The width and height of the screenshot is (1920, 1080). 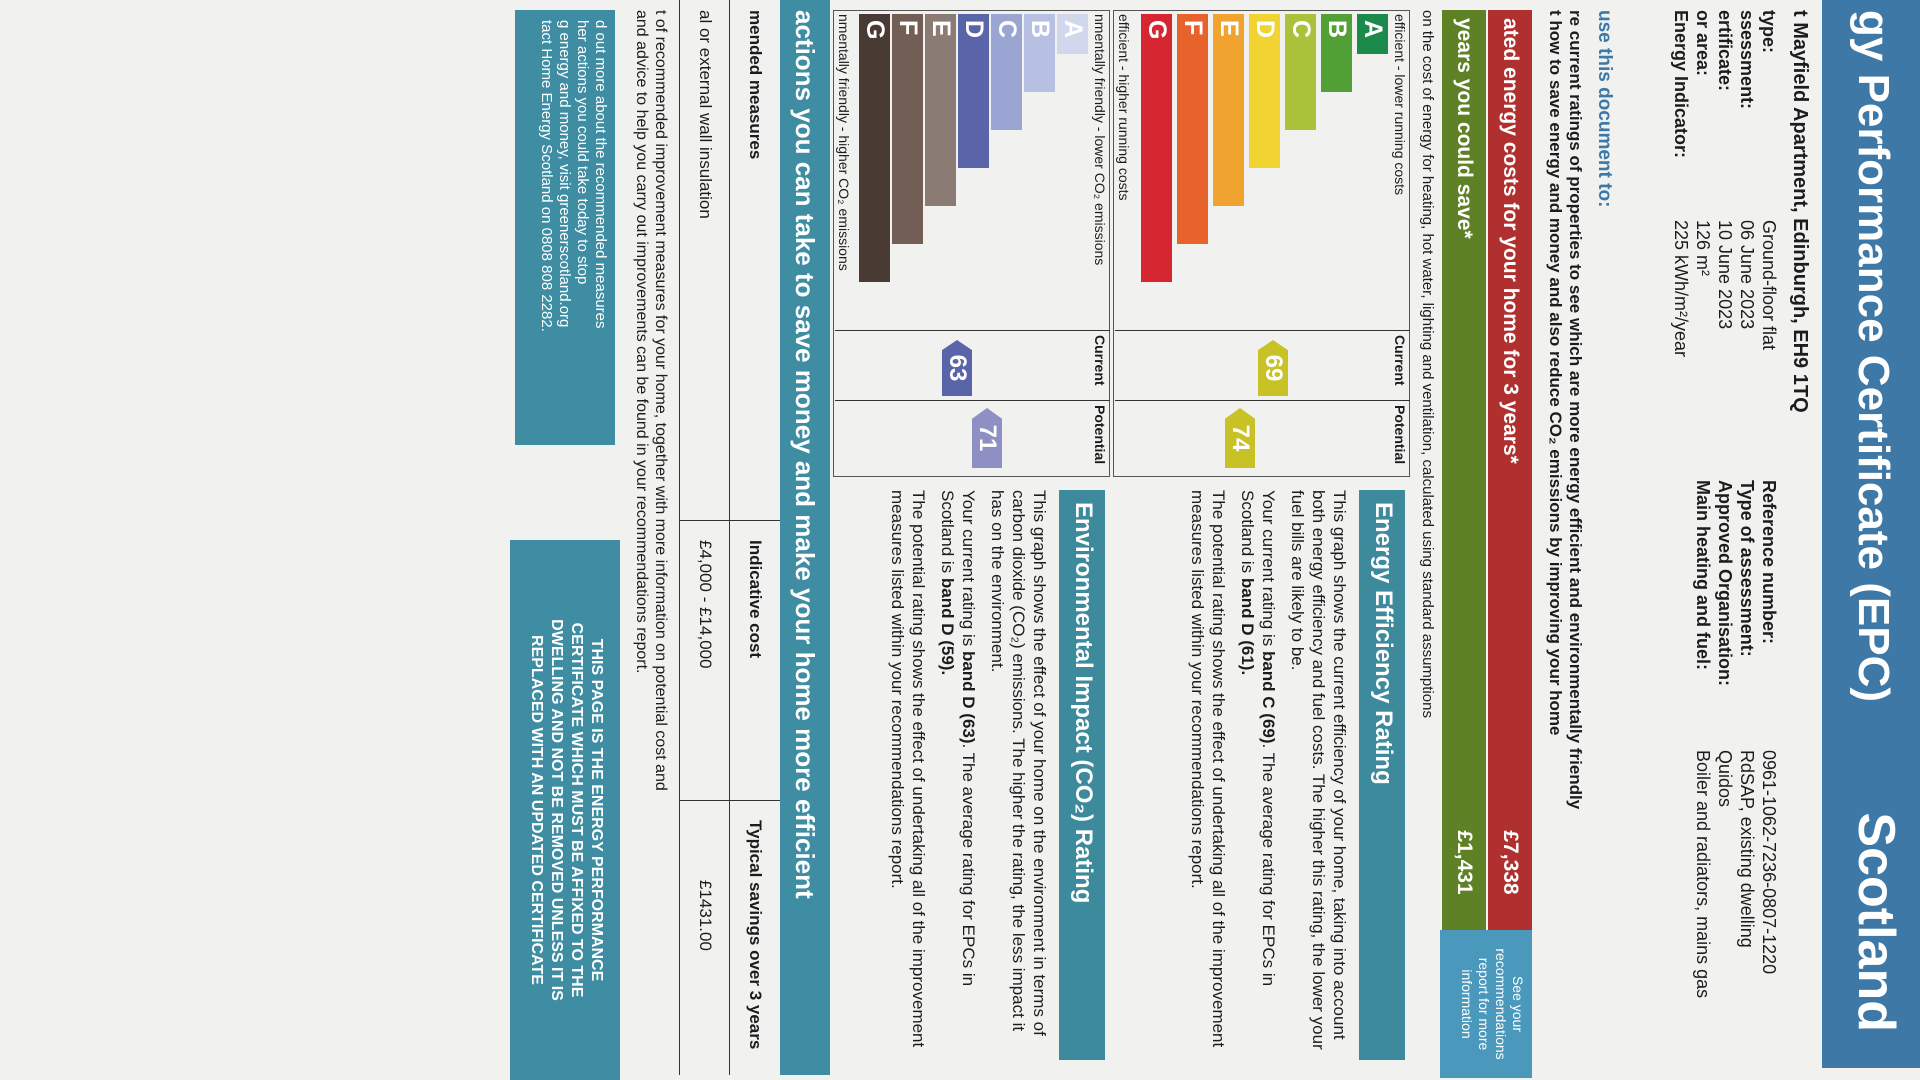 I want to click on detail-value: RdSAP, existing dwelling, so click(x=1747, y=849).